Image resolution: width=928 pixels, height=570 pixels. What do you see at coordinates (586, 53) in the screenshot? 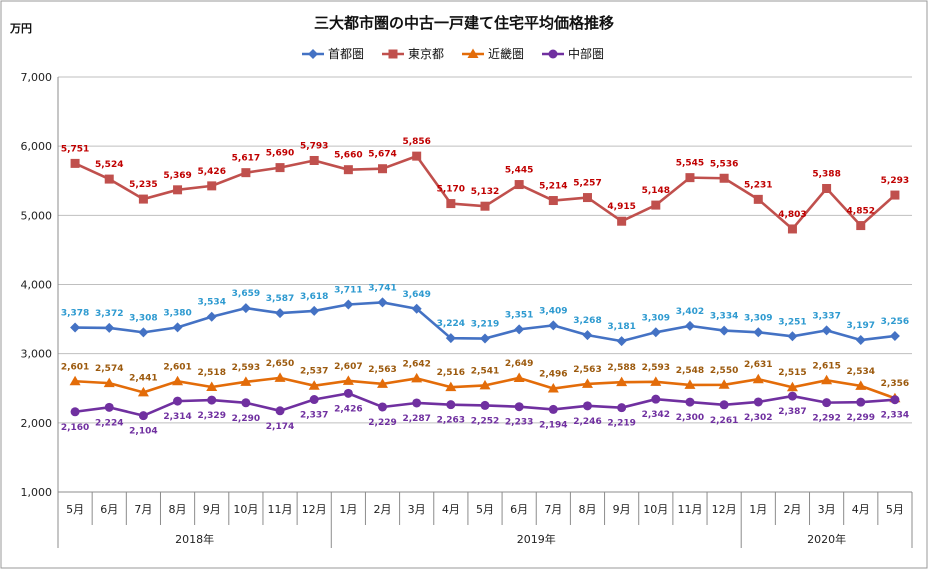
I see `legend-label: 中部圏` at bounding box center [586, 53].